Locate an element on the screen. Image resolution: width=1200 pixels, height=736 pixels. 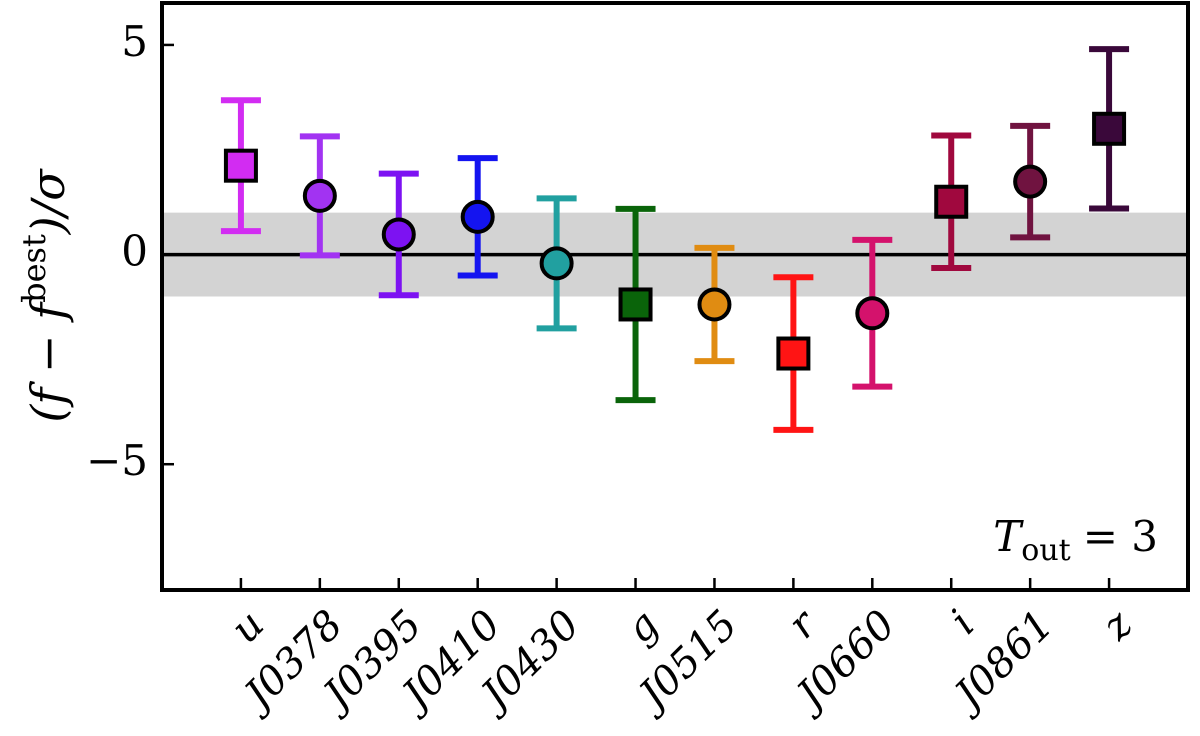
y-axis-label: (f − fbest)/σ is located at coordinates (45, 295).